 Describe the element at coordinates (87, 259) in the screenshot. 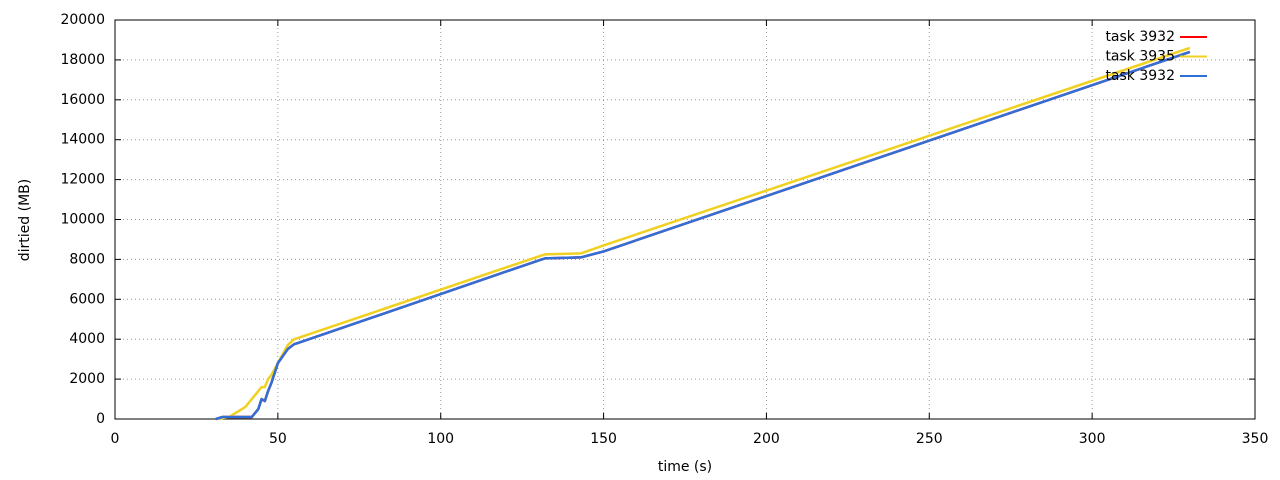

I see `y-tick-label: 8000` at that location.